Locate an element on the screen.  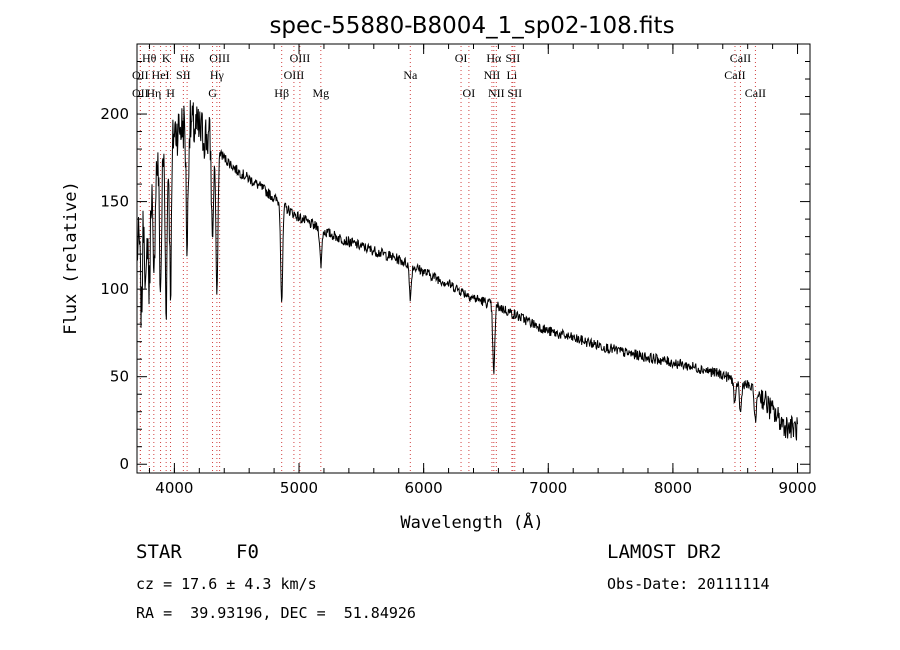
line-label: Hη is located at coordinates (153, 93).